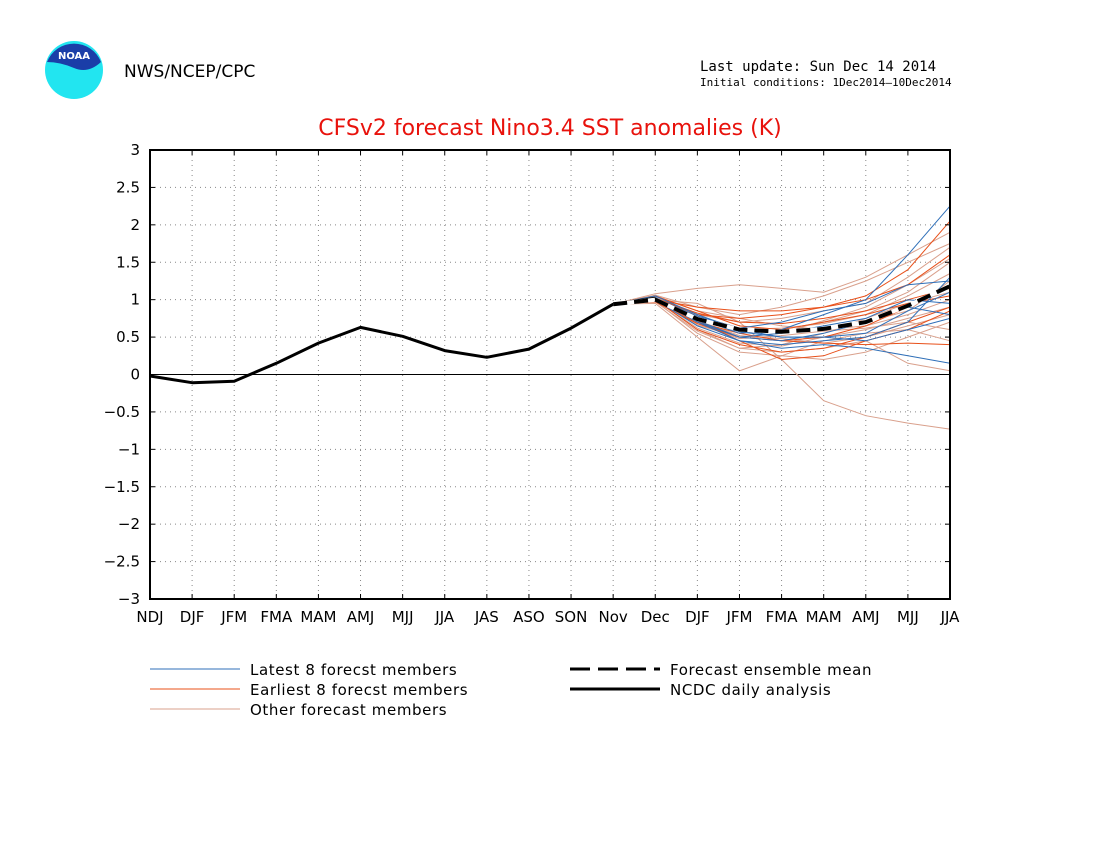  Describe the element at coordinates (613, 617) in the screenshot. I see `x-tick-label: Nov` at that location.